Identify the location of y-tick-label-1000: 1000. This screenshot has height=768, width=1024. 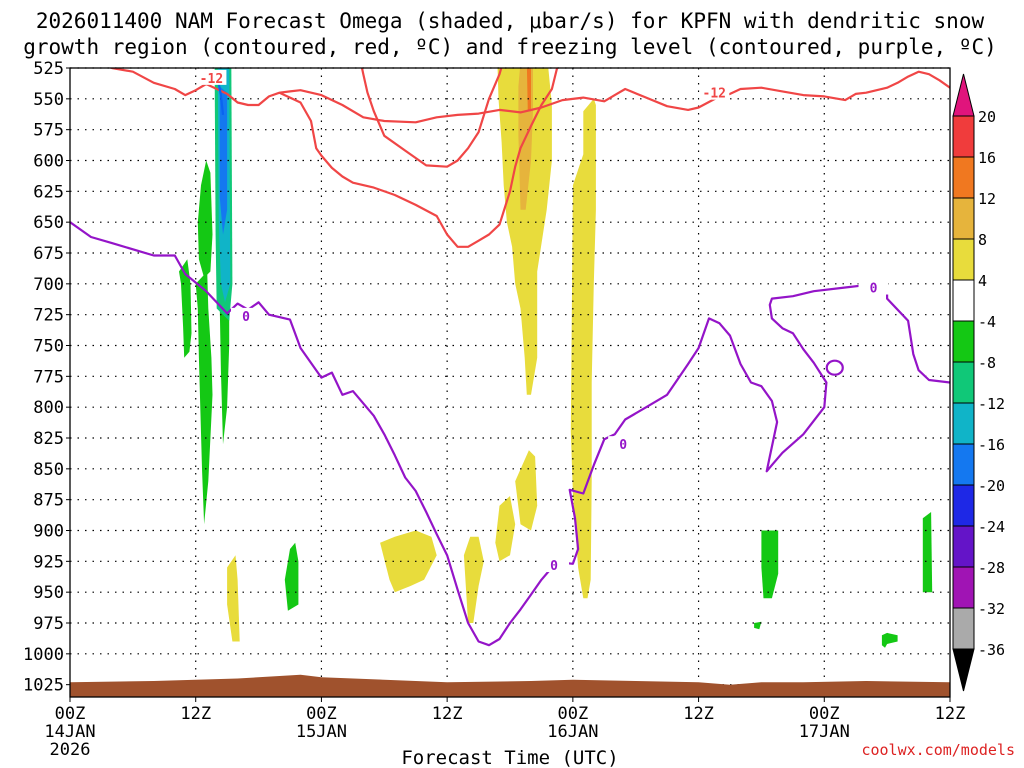
(43, 655).